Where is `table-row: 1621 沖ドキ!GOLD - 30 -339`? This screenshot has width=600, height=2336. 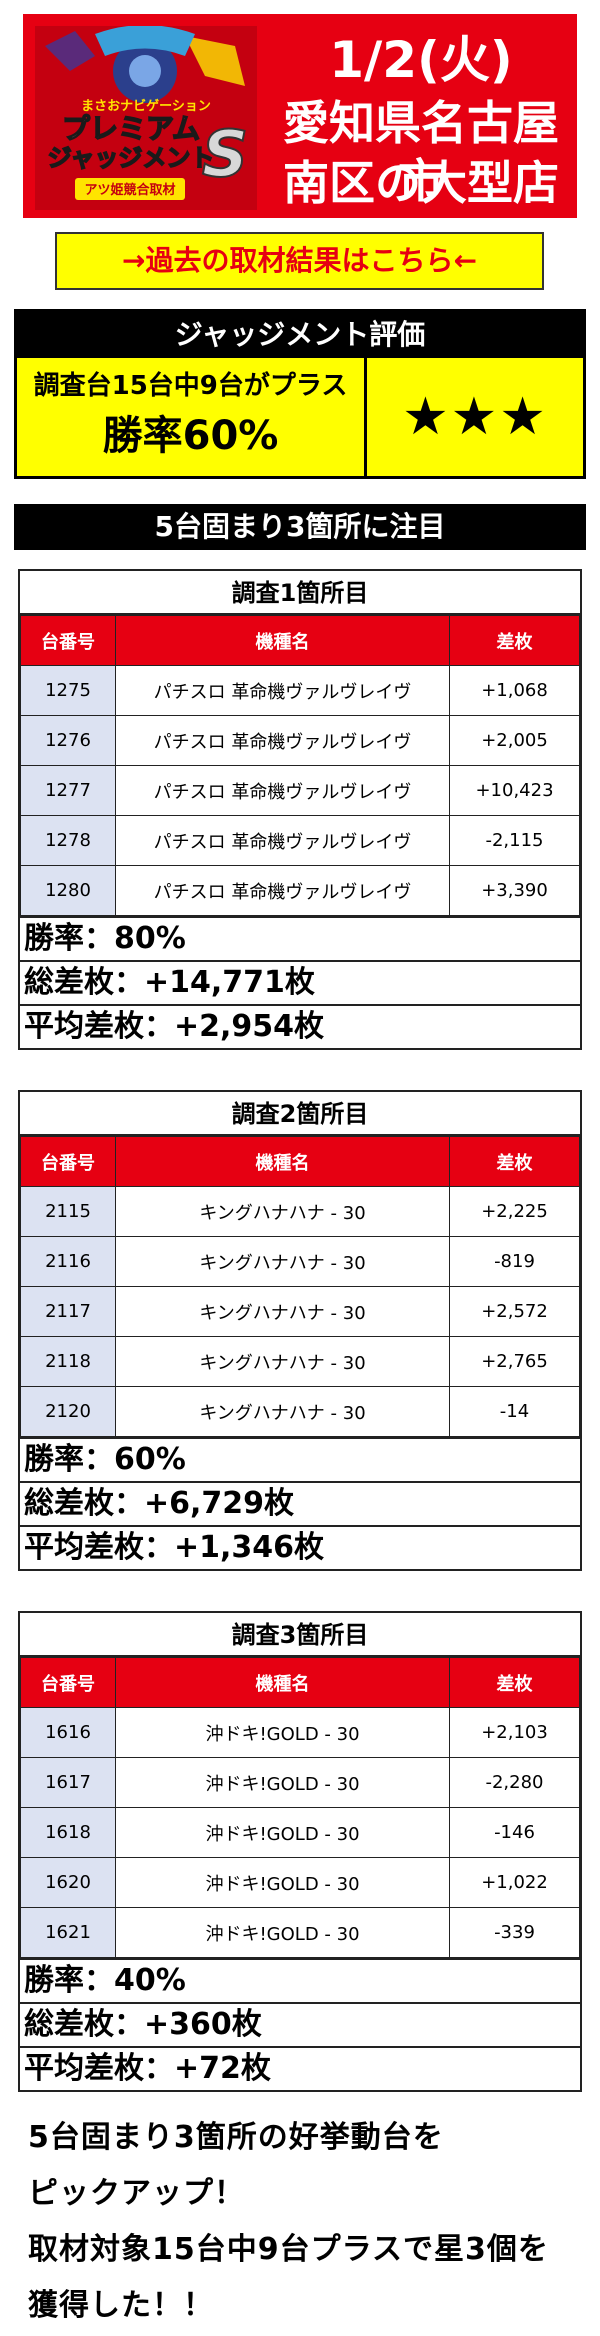
table-row: 1621 沖ドキ!GOLD - 30 -339 is located at coordinates (300, 1932).